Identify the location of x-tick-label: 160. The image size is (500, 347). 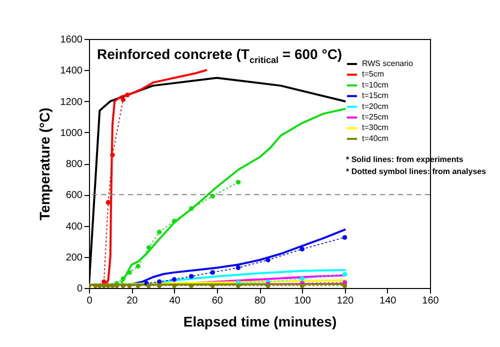
(431, 301).